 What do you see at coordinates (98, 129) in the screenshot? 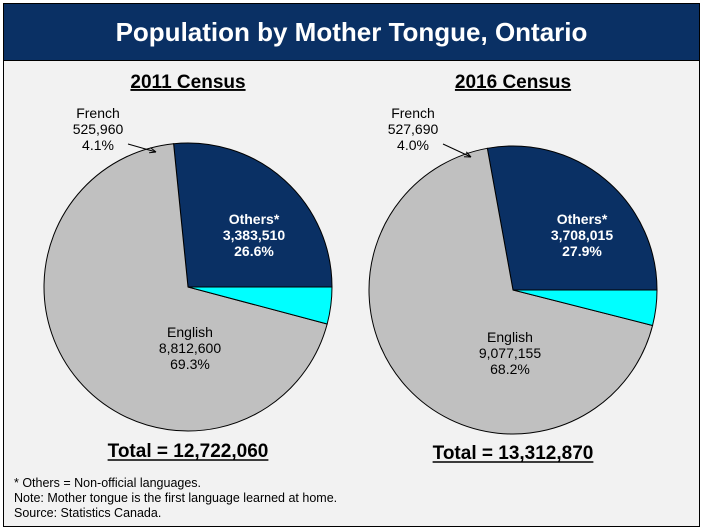
I see `pie-label-value-french: 525,960` at bounding box center [98, 129].